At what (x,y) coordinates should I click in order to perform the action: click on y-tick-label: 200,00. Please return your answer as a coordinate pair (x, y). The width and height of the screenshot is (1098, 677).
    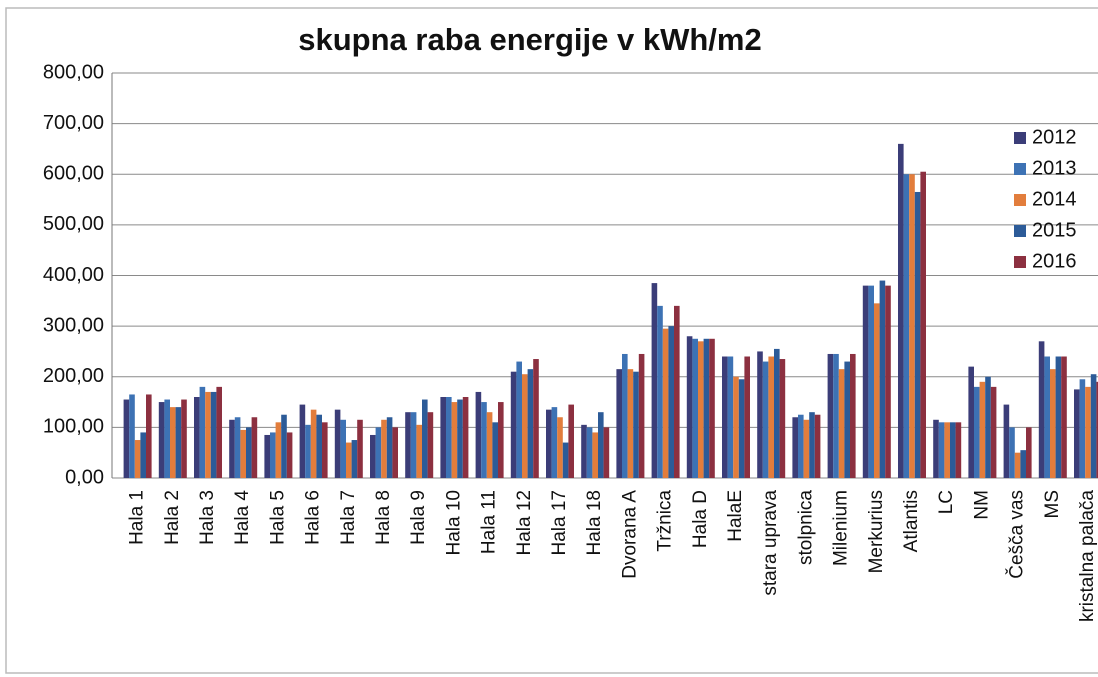
    Looking at the image, I should click on (73, 376).